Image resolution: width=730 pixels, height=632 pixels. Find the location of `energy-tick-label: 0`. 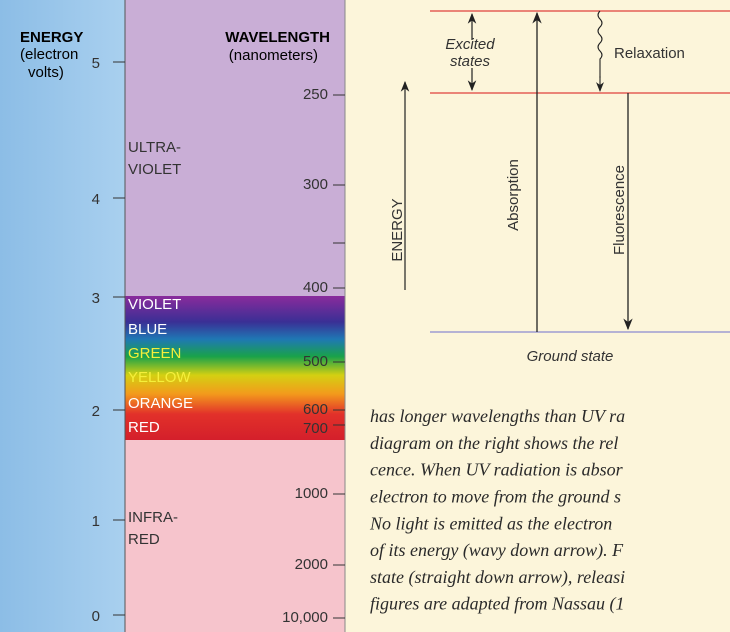

energy-tick-label: 0 is located at coordinates (96, 616).